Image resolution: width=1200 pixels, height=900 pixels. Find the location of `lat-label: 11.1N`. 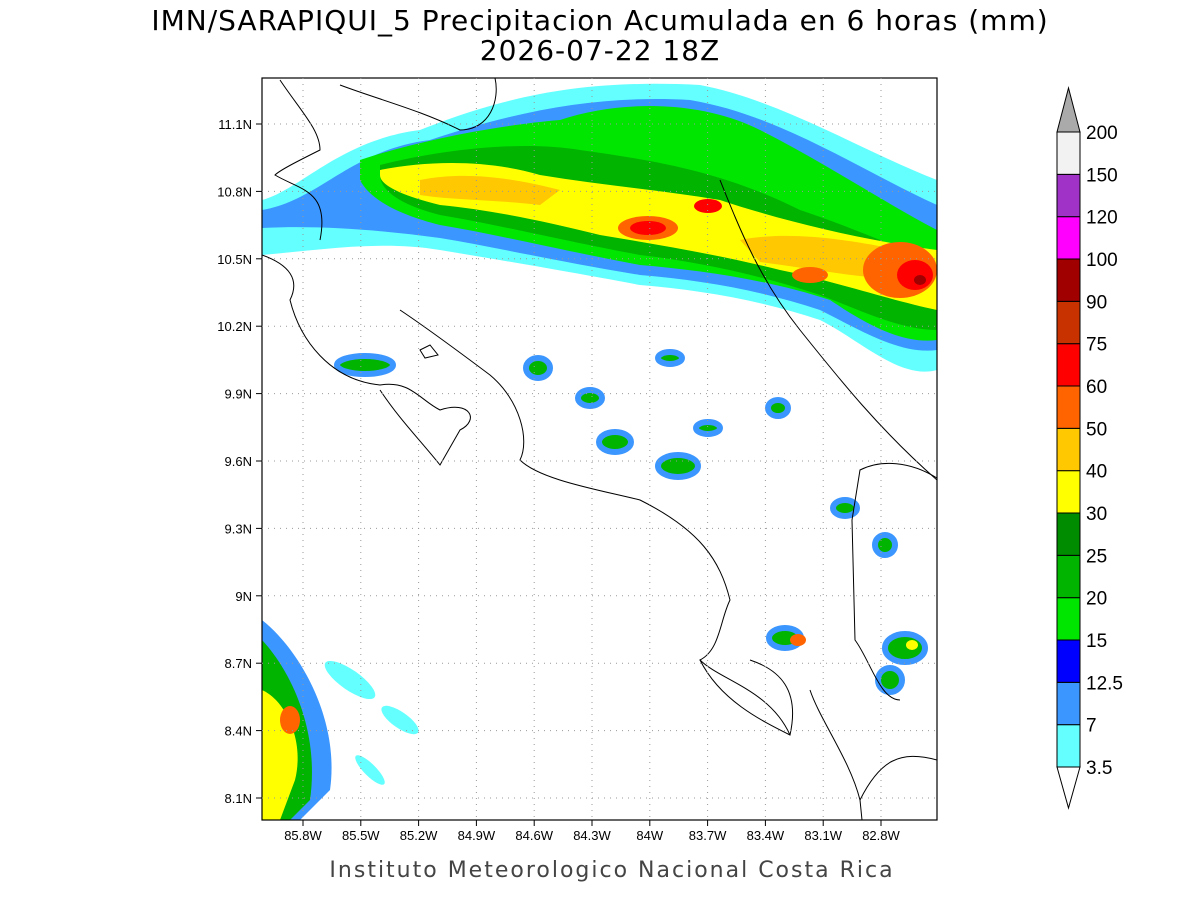

lat-label: 11.1N is located at coordinates (235, 124).